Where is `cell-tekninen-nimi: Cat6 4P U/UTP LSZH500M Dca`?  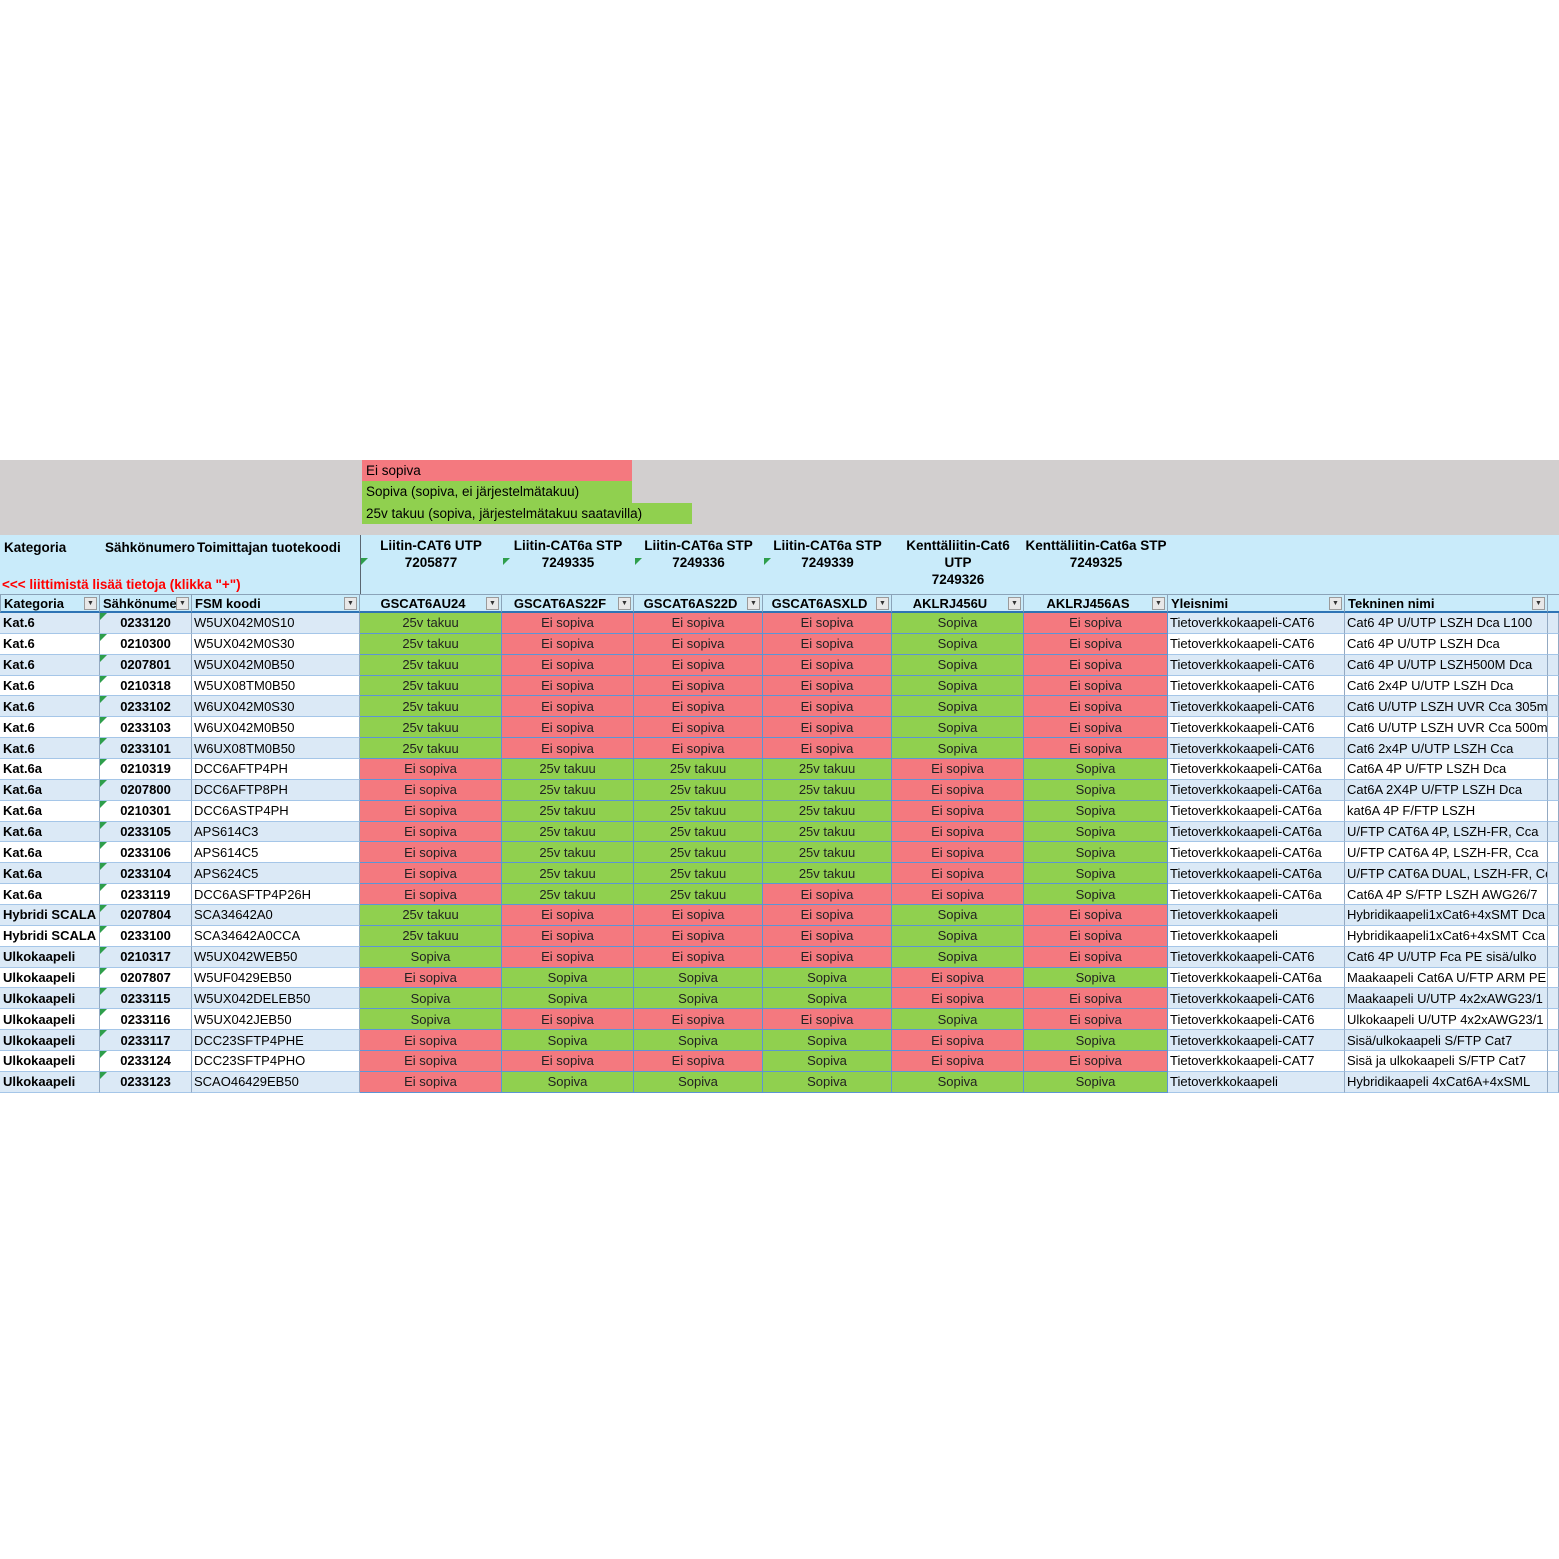
cell-tekninen-nimi: Cat6 4P U/UTP LSZH500M Dca is located at coordinates (1446, 665).